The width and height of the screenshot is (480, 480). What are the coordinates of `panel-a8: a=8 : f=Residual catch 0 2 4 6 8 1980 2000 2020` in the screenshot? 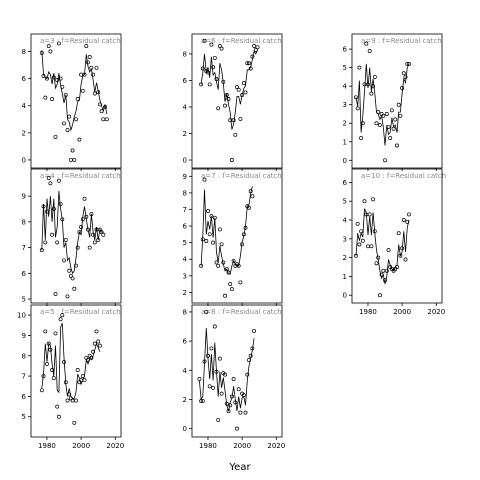 It's located at (234, 377).